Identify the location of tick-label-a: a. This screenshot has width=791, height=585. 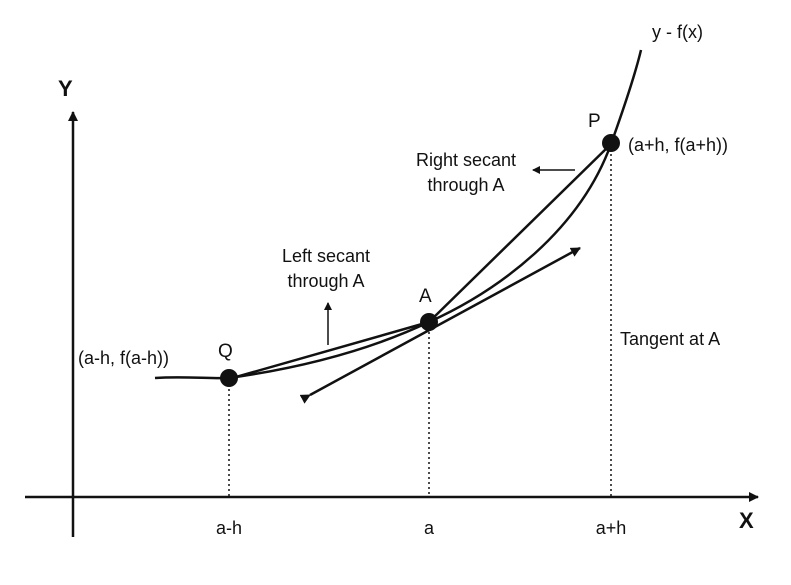
(429, 528).